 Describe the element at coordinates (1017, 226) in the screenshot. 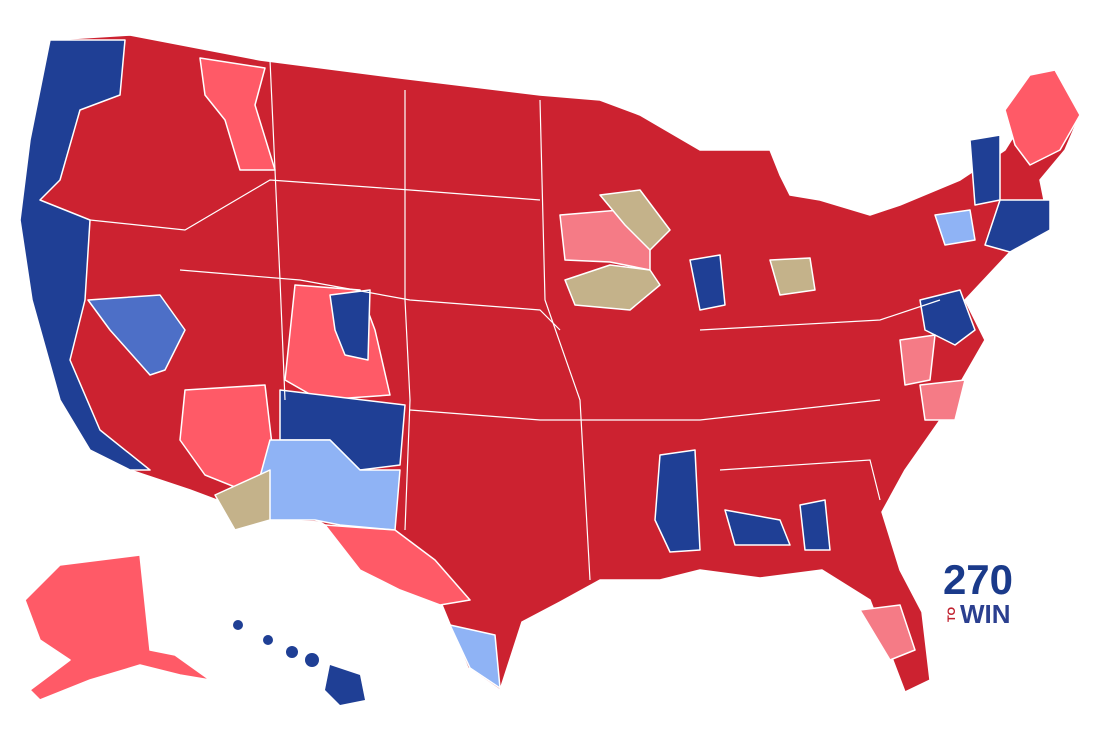

I see `new-england-blue` at that location.